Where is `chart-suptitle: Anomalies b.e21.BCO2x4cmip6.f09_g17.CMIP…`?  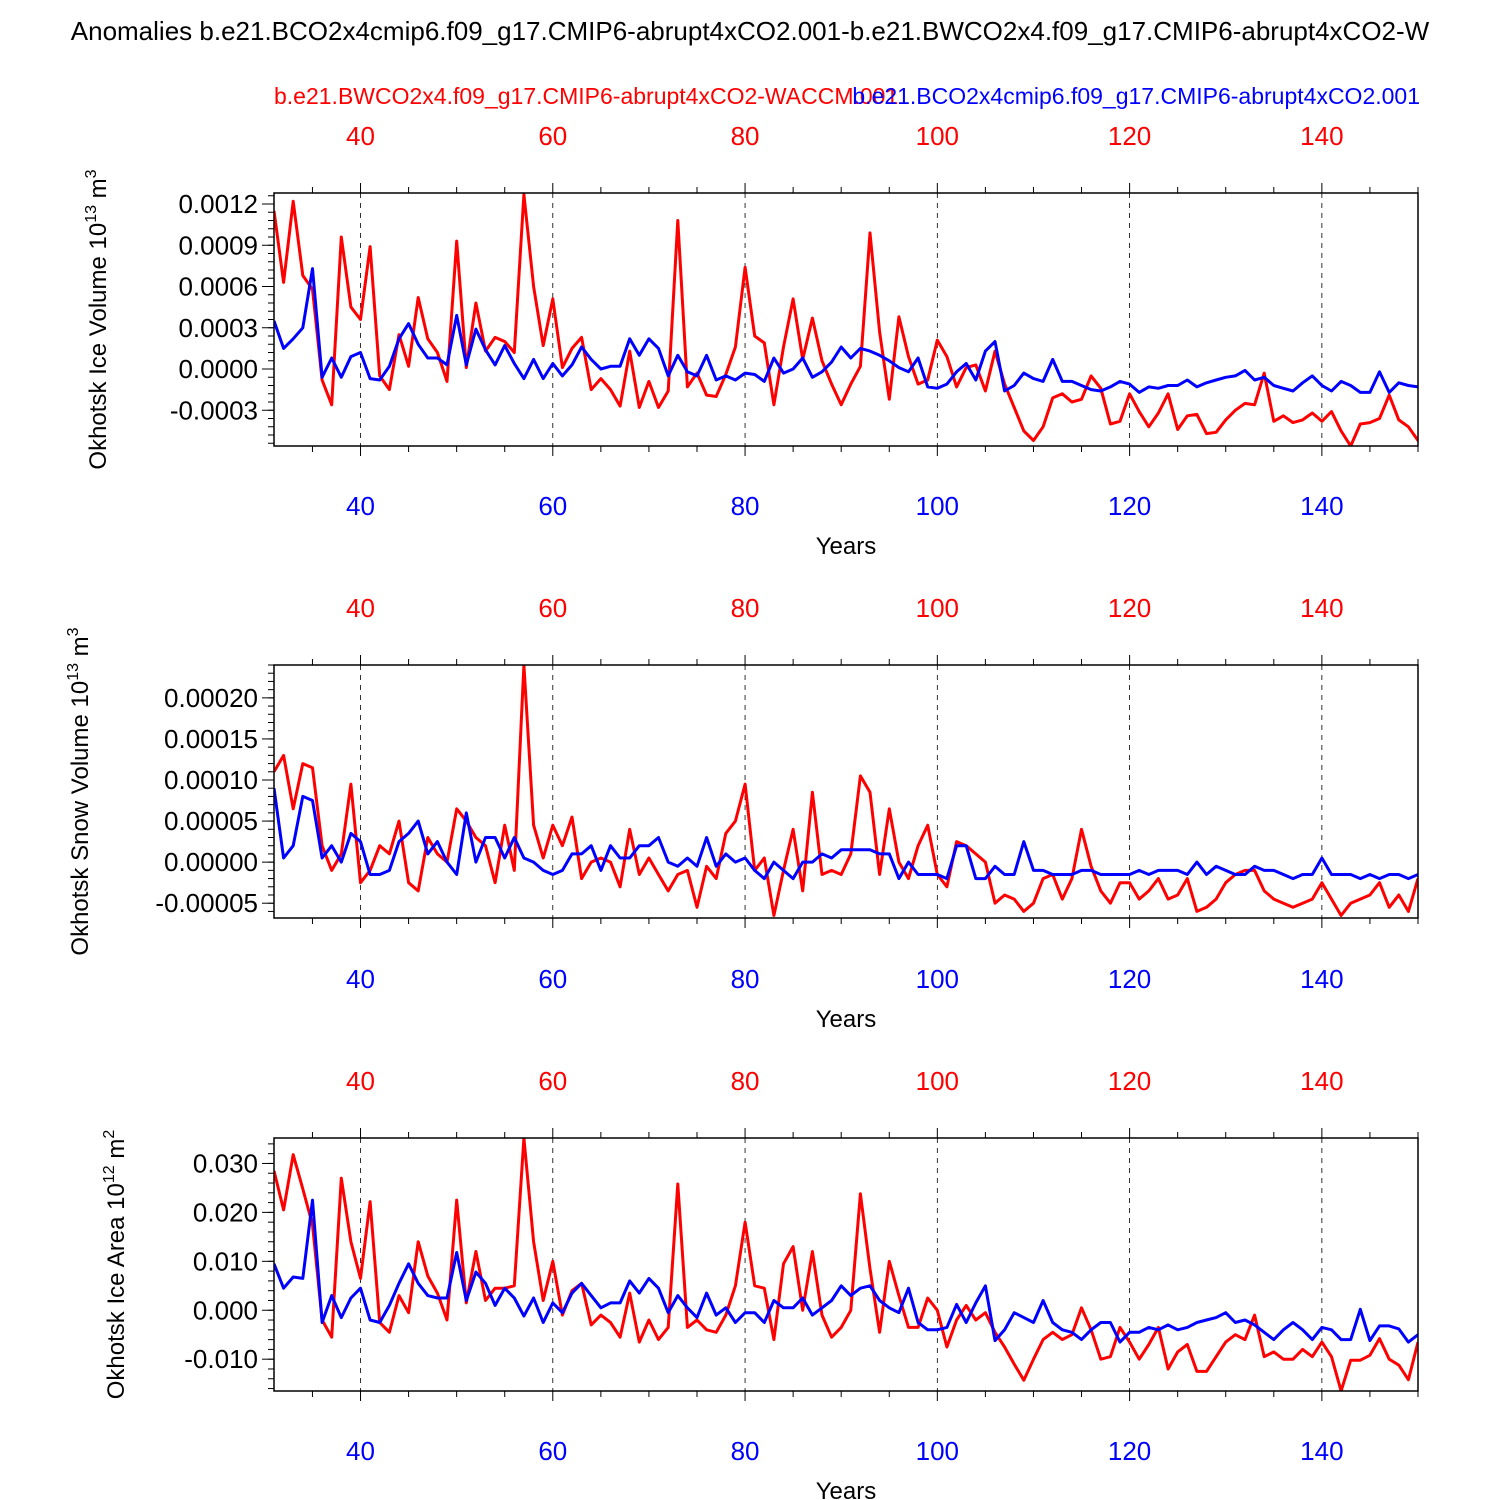 chart-suptitle: Anomalies b.e21.BCO2x4cmip6.f09_g17.CMIP… is located at coordinates (750, 31).